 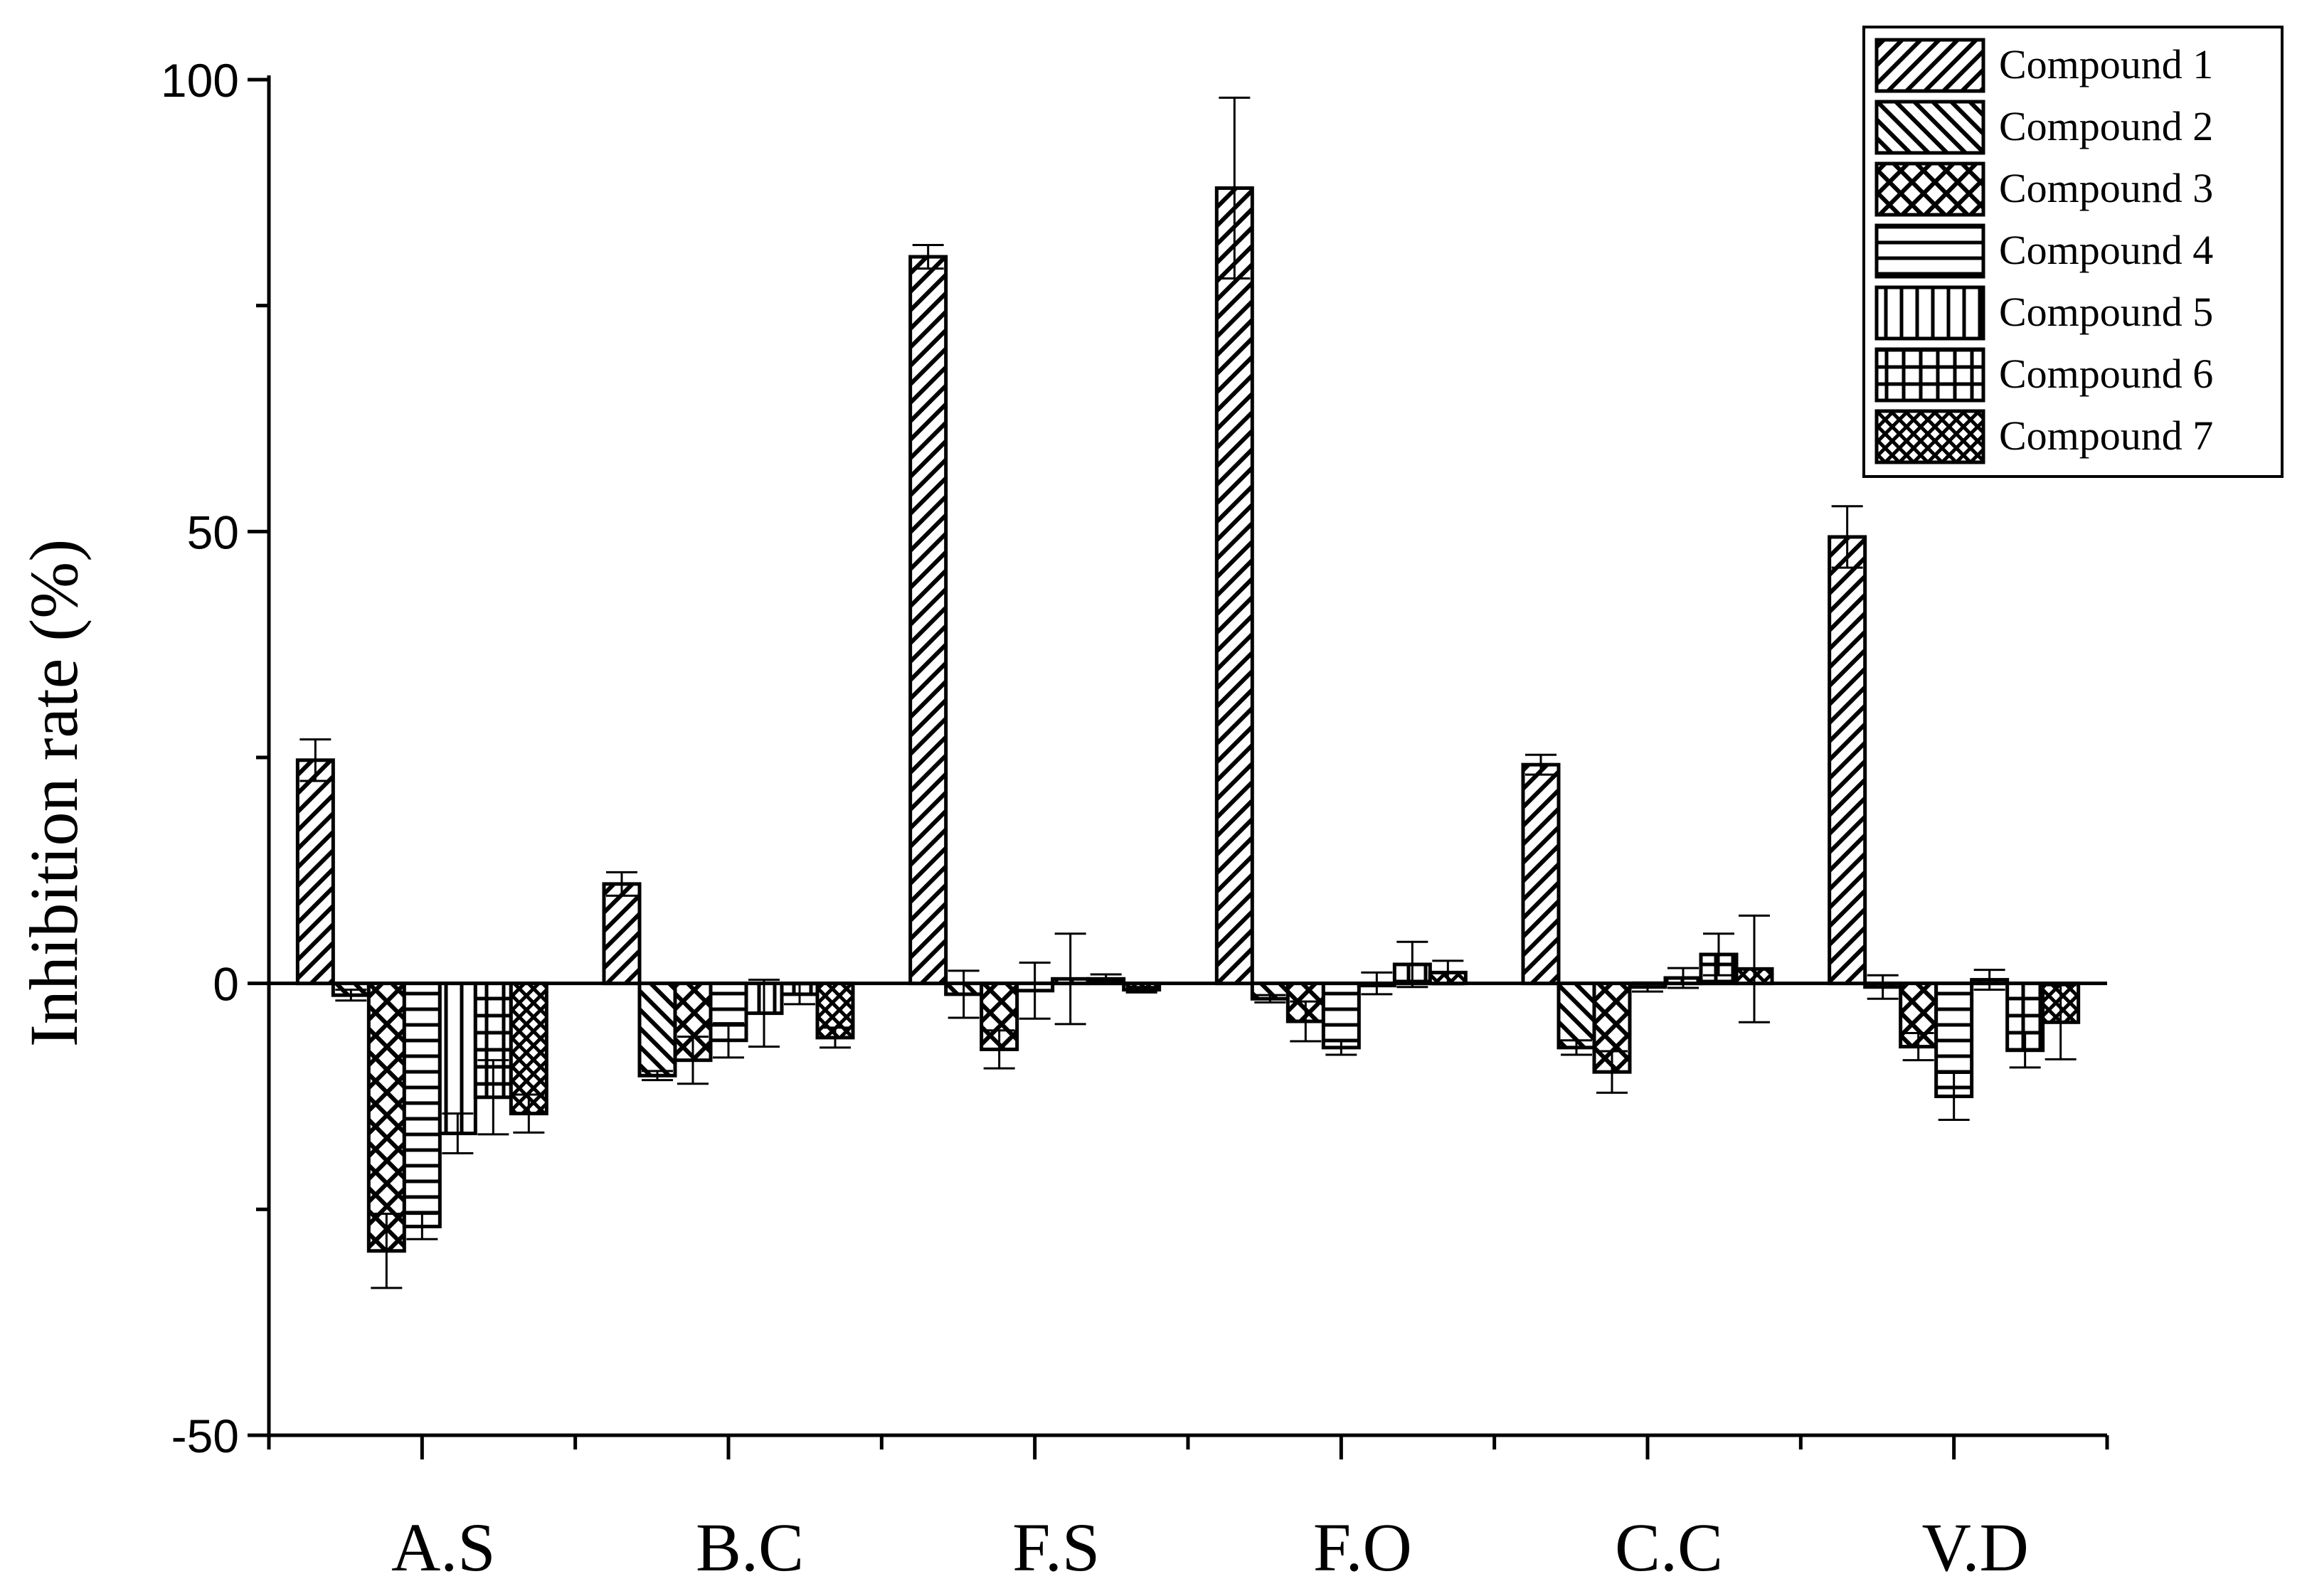 I want to click on legend-label: Compound 7, so click(x=2106, y=436).